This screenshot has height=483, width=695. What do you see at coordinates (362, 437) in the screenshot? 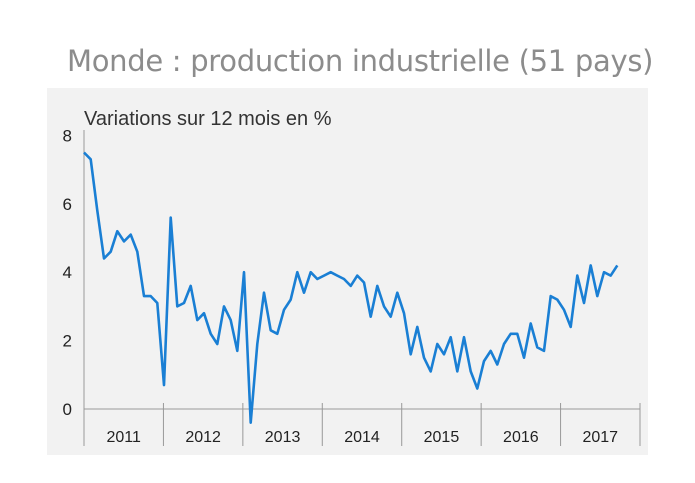
I see `x-tick-label: 2014` at bounding box center [362, 437].